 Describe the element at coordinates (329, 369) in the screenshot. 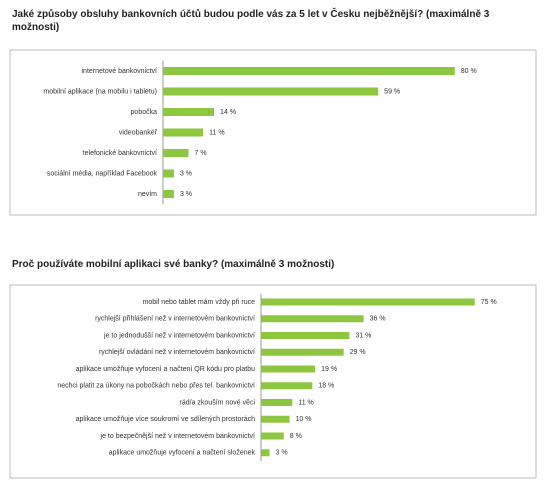

I see `value-label: 19 %` at that location.